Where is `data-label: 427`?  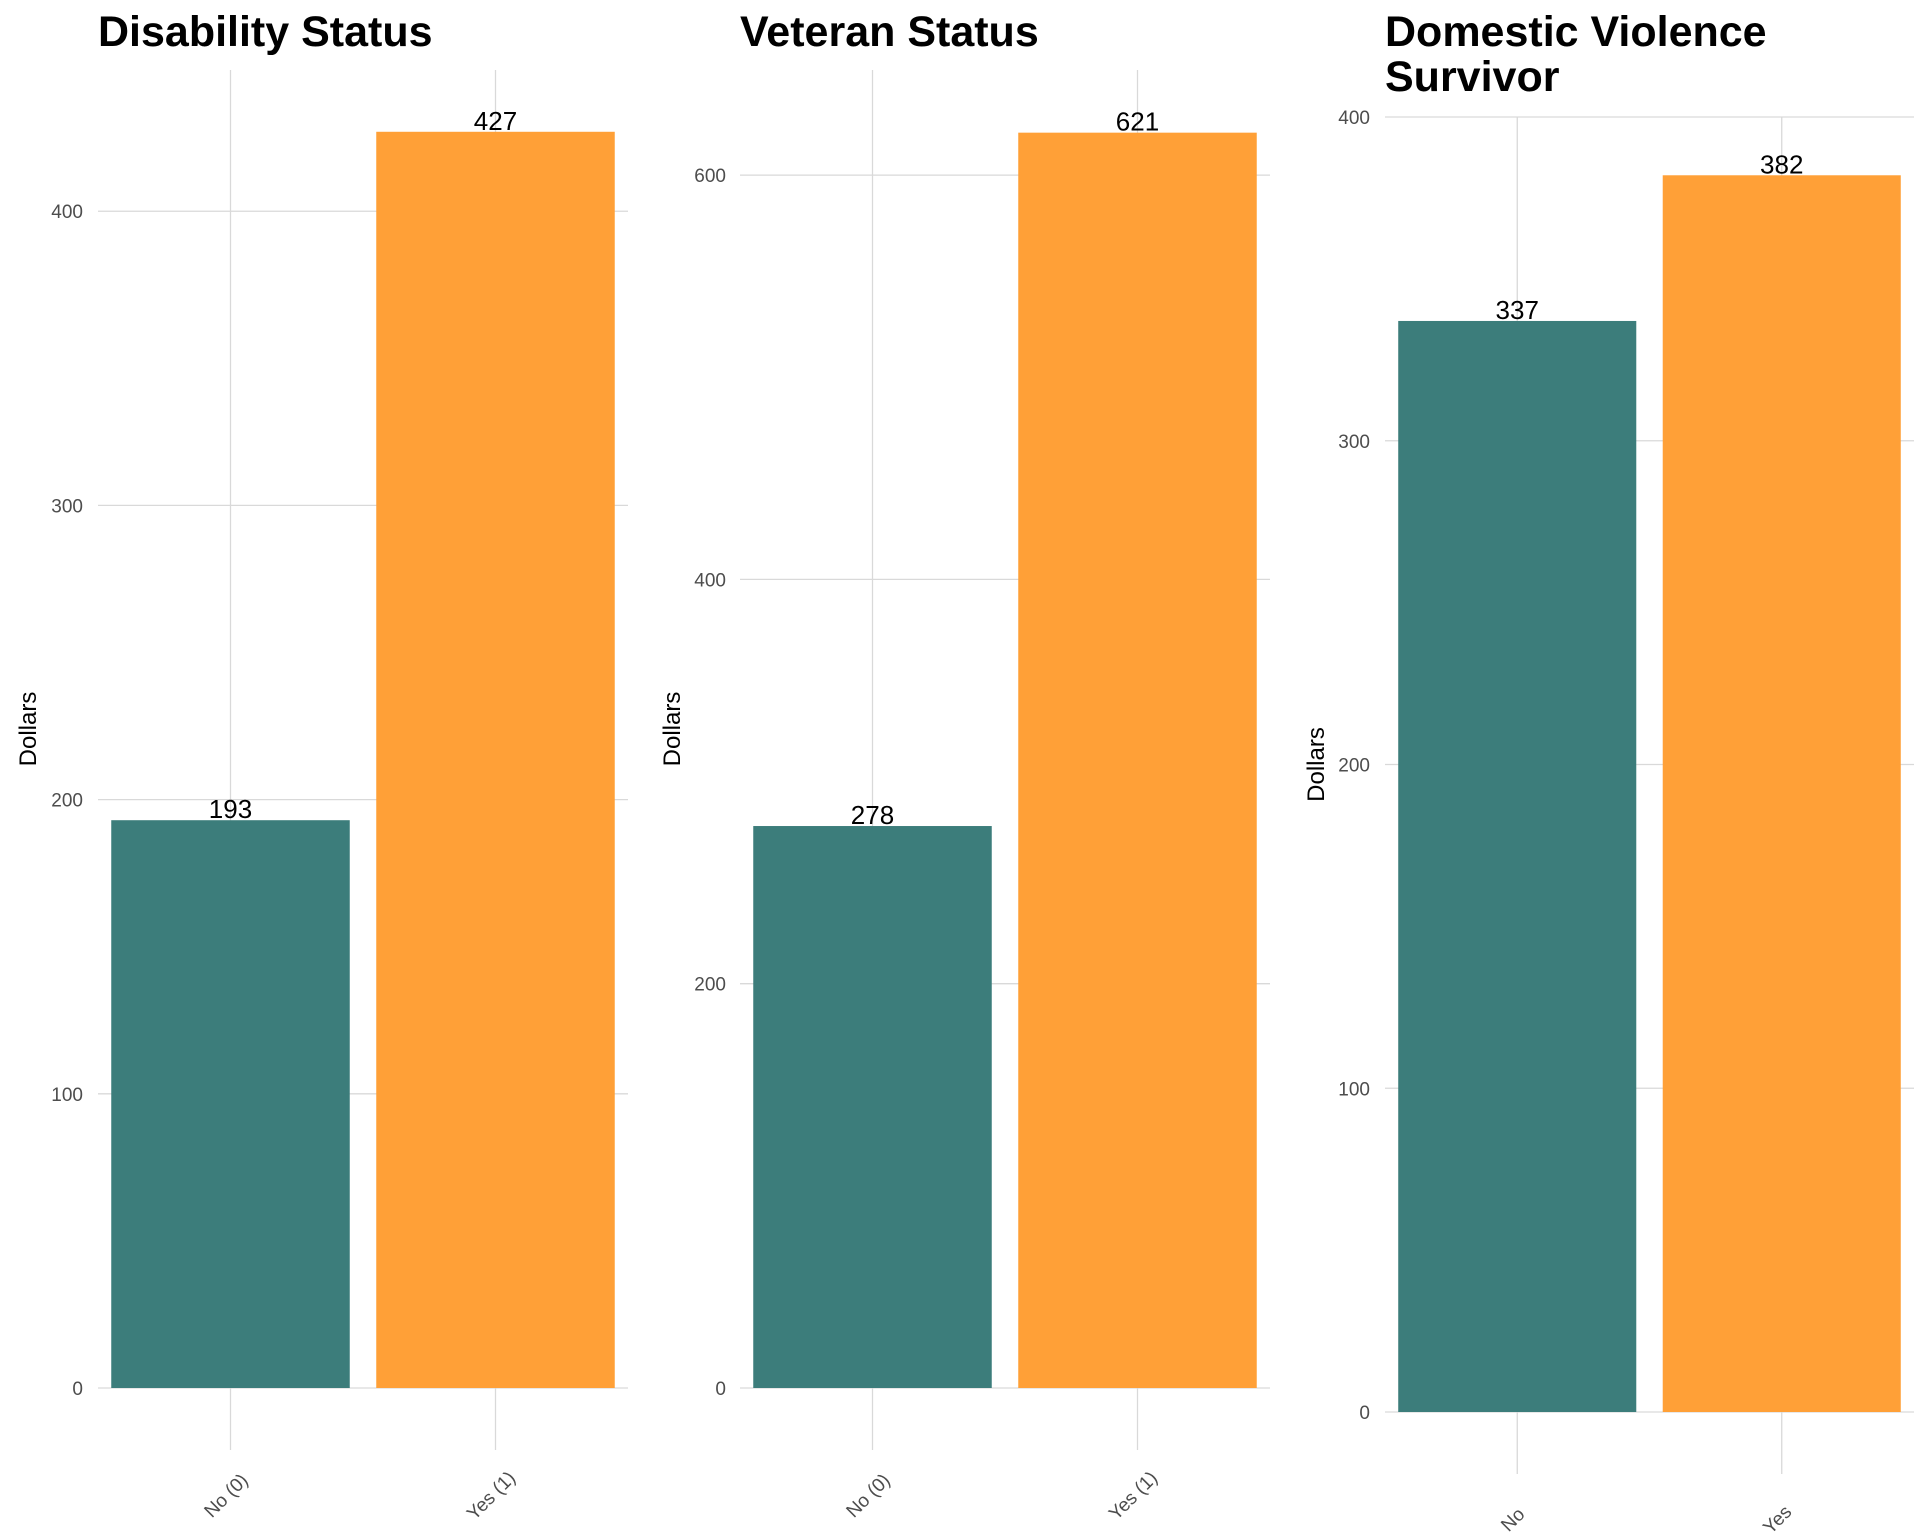
data-label: 427 is located at coordinates (495, 121).